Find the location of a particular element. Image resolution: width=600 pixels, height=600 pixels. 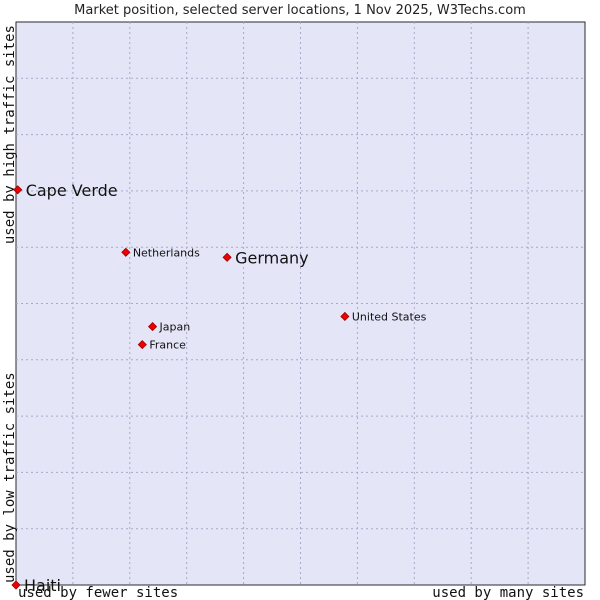

point-netherlands: Netherlands is located at coordinates (160, 252).